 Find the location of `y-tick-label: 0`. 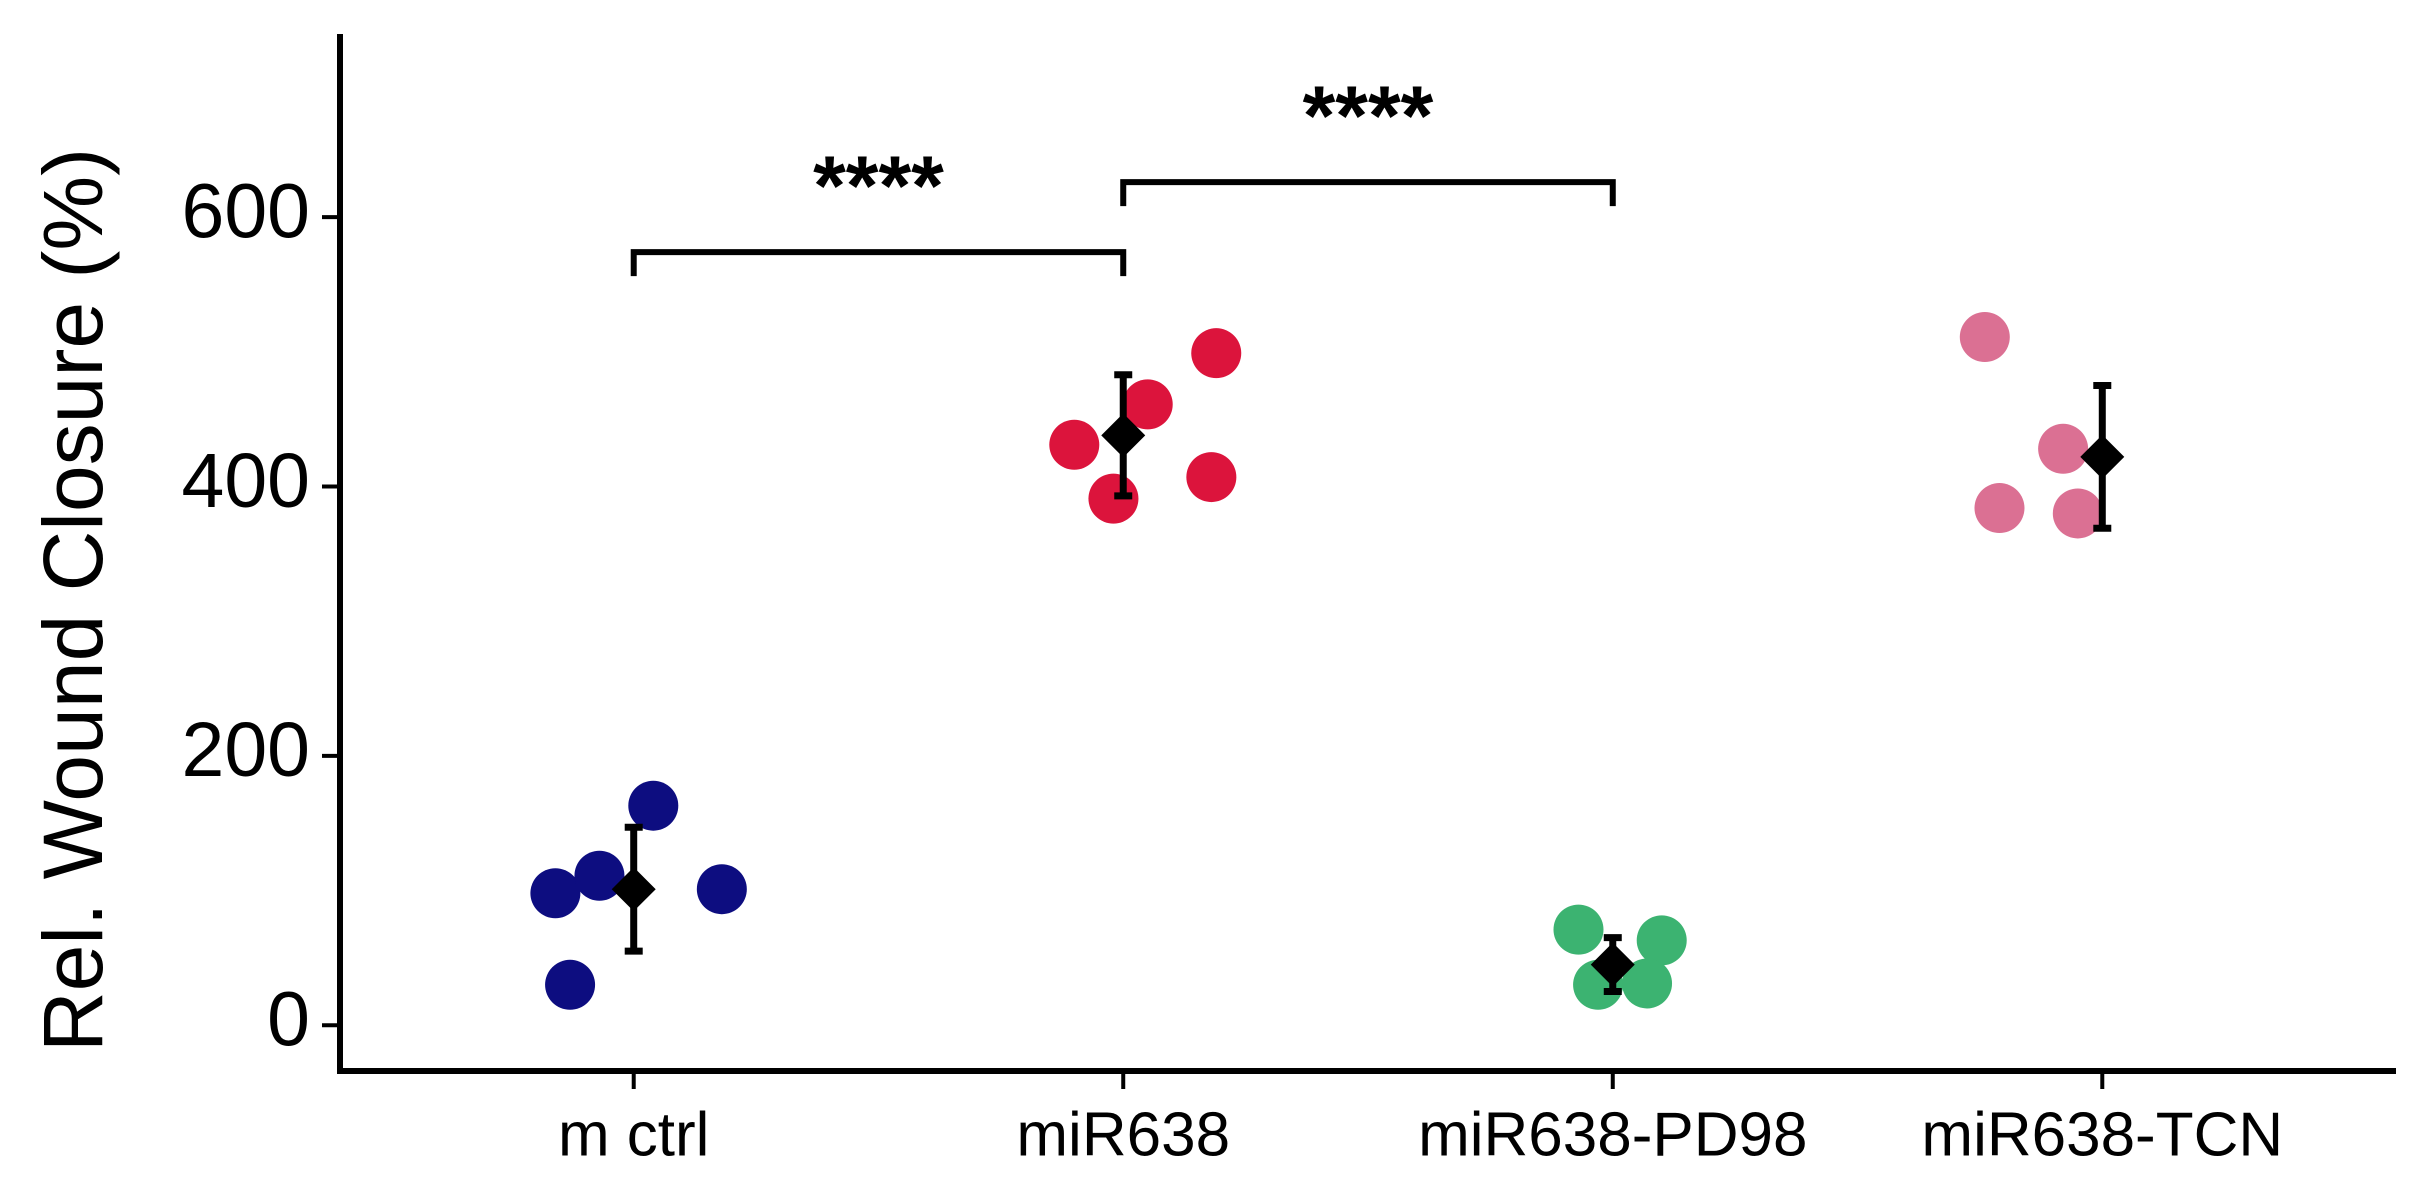

y-tick-label: 0 is located at coordinates (288, 1020).